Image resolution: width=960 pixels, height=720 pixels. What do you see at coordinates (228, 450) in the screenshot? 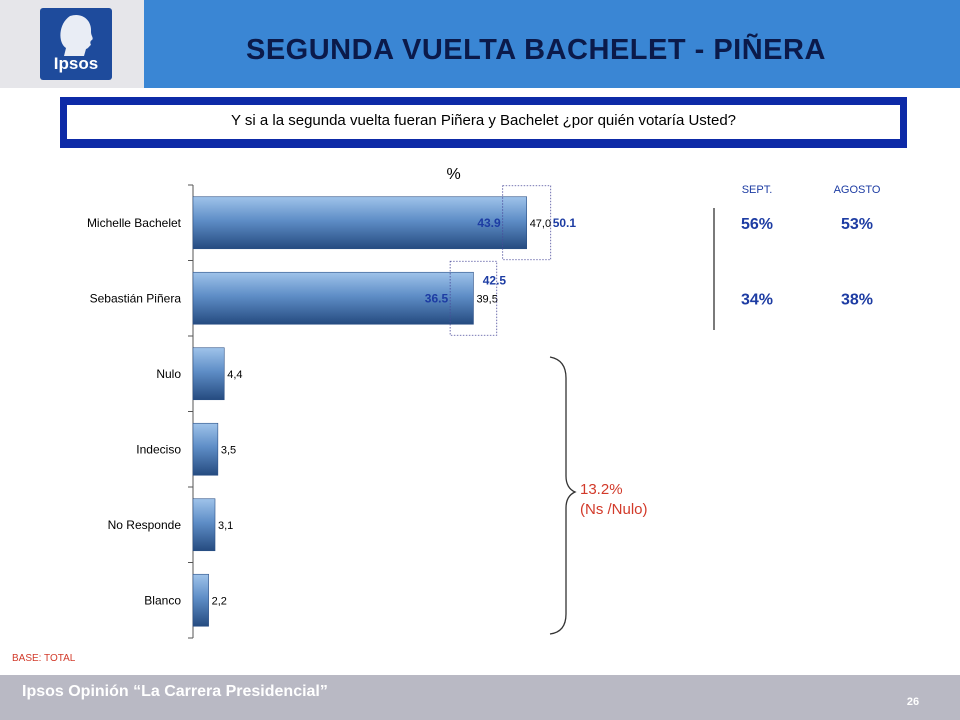
I see `value-label: 3,5` at bounding box center [228, 450].